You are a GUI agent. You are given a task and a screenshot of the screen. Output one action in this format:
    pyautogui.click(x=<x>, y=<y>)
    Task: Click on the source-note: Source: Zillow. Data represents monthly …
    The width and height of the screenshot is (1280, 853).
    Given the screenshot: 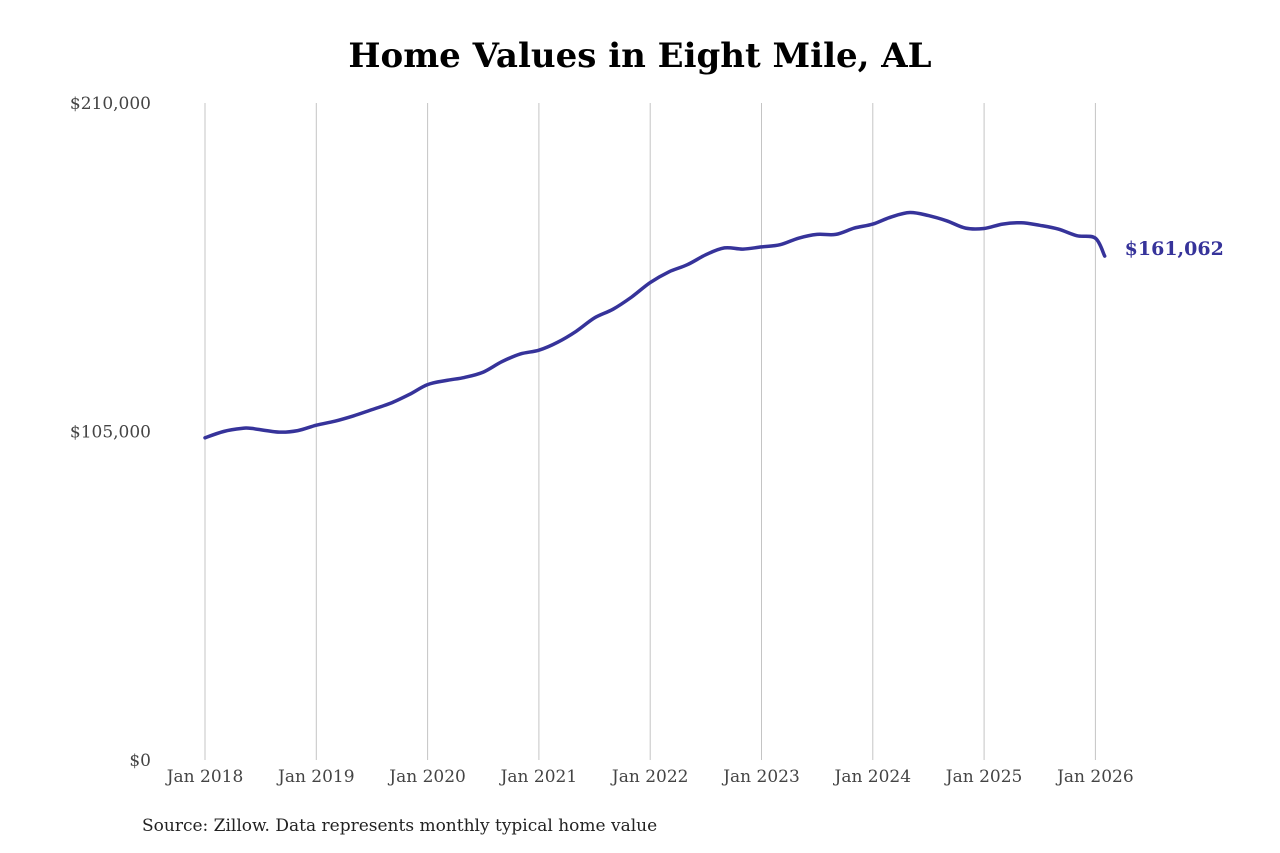 What is the action you would take?
    pyautogui.click(x=400, y=826)
    